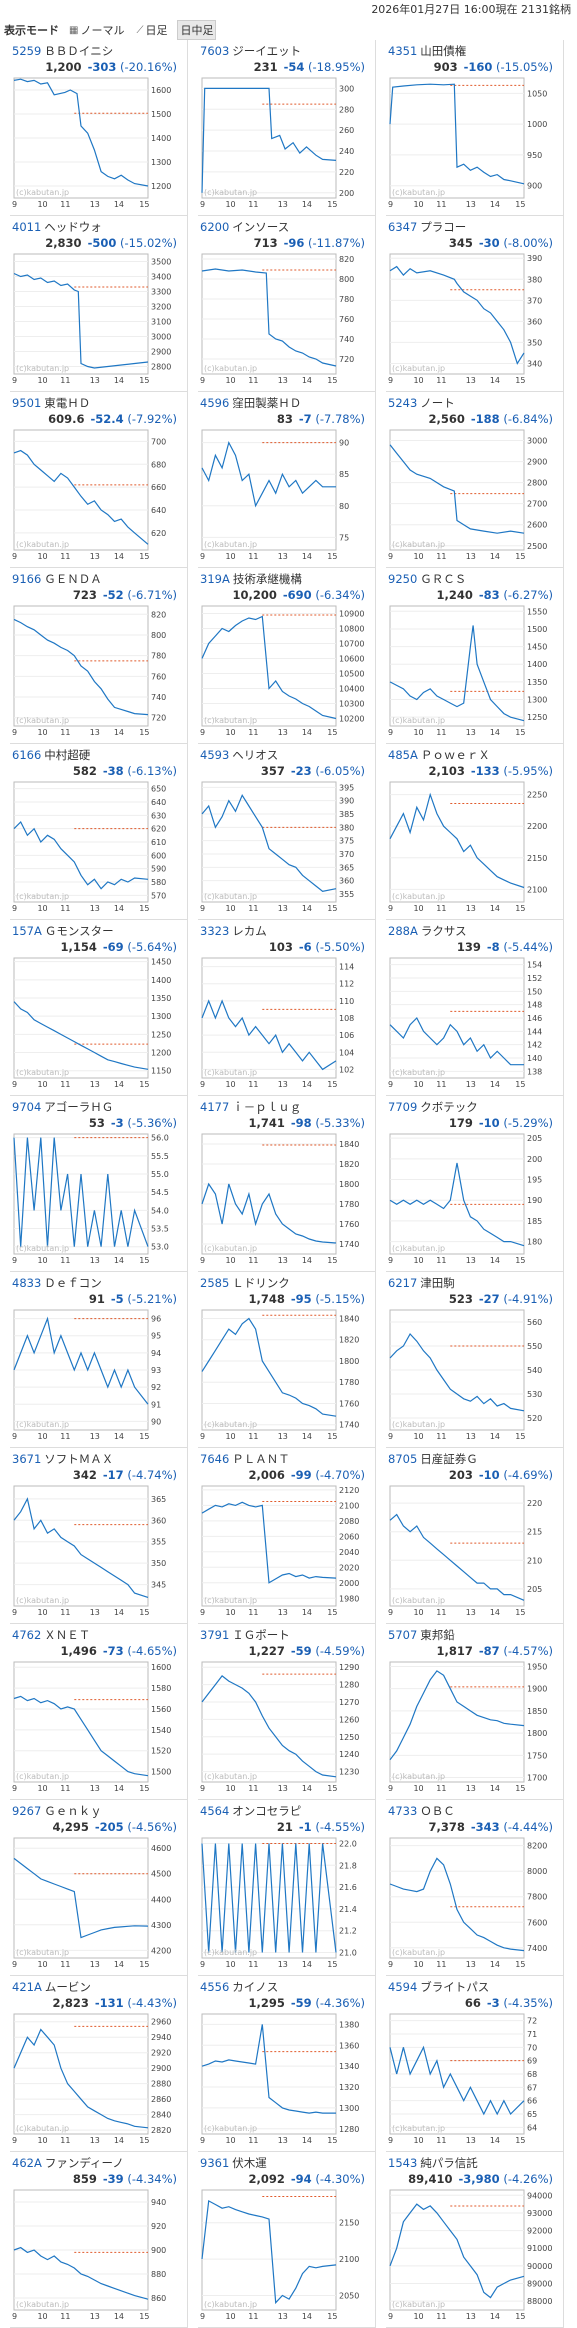 The width and height of the screenshot is (577, 2328). I want to click on intraday-chart: 2250 2200 2150 2100 9 10 11 13 14 15 (c)kabutan.jp, so click(475, 848).